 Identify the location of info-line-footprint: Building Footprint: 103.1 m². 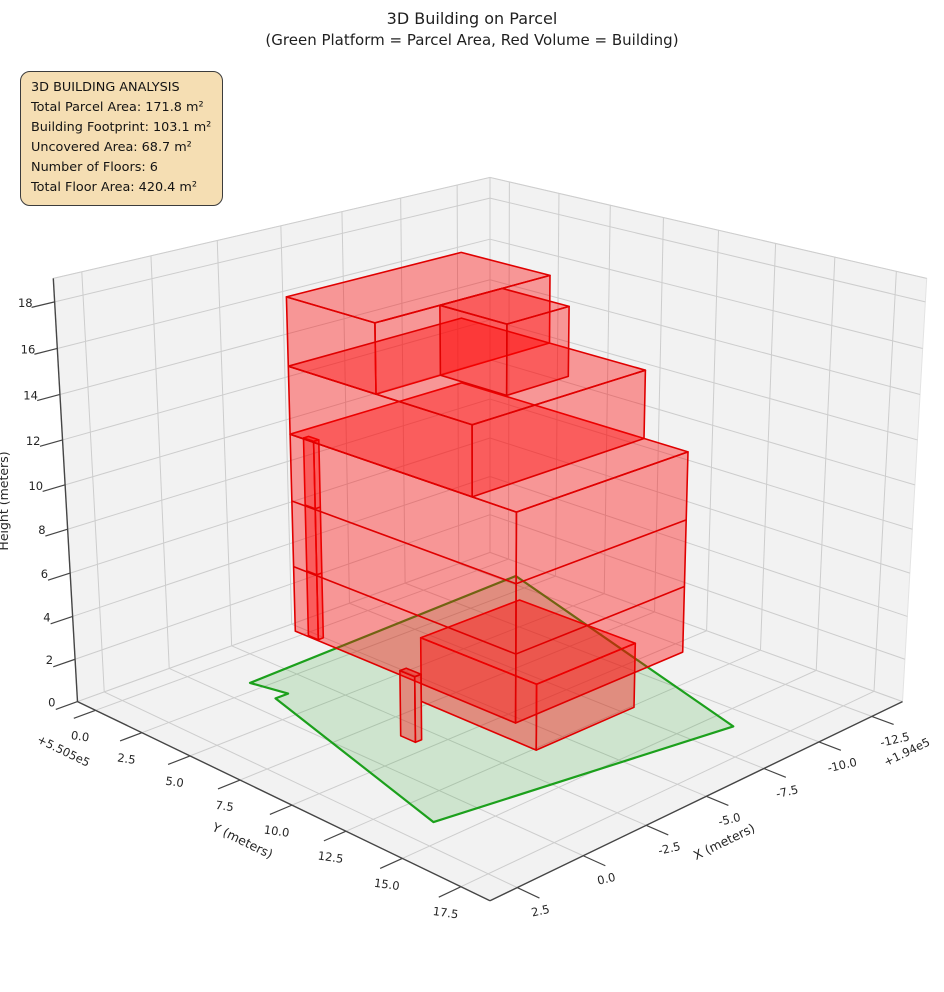
(121, 127).